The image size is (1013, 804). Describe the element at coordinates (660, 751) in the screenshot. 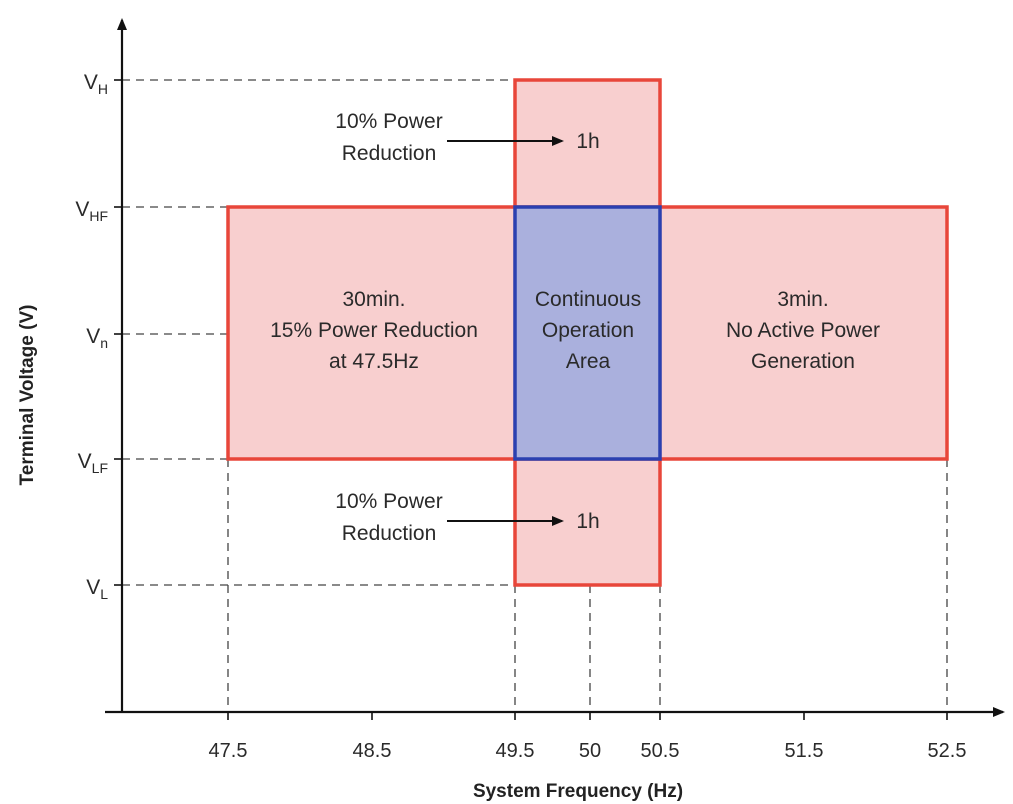

I see `x-tick-label: 50.5` at that location.